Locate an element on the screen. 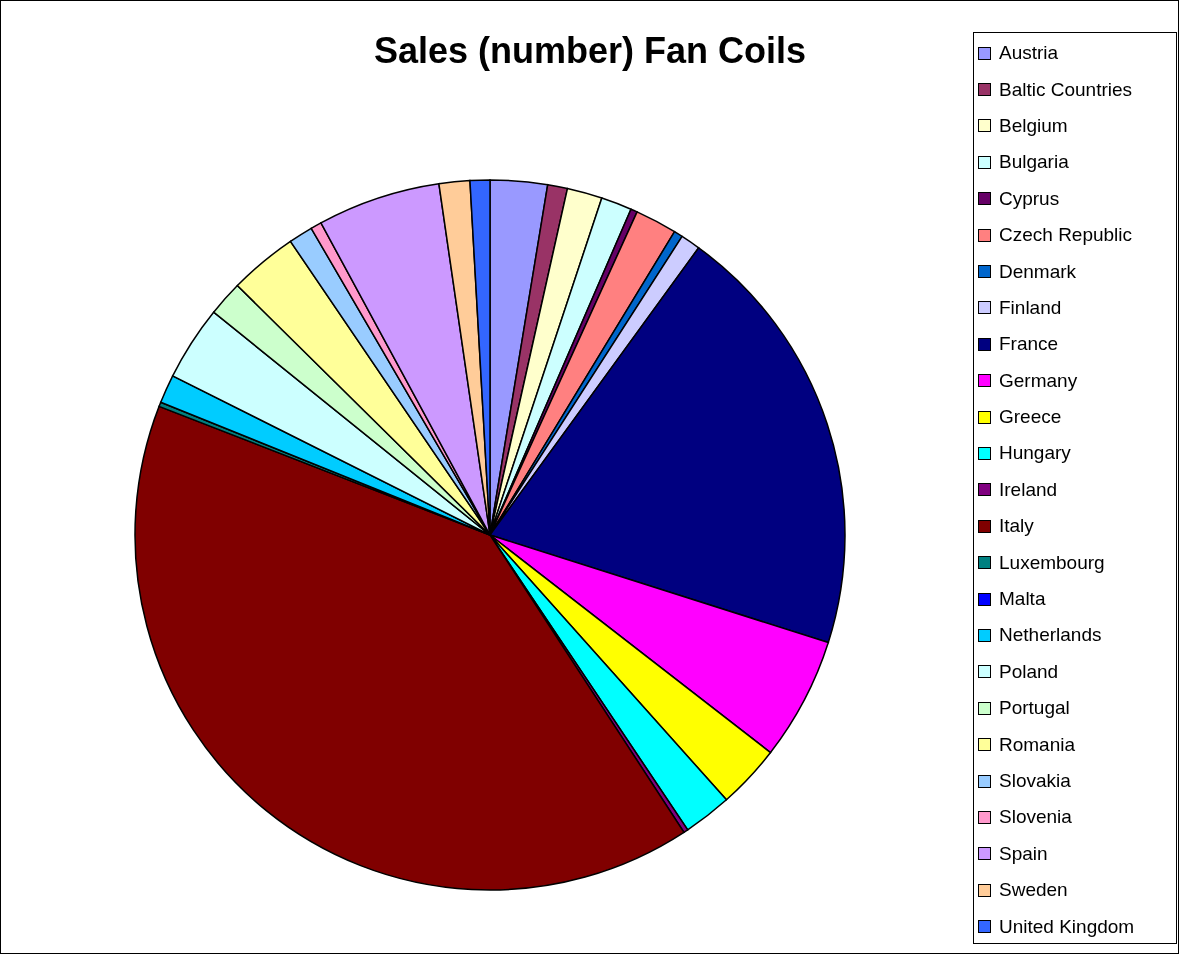 This screenshot has height=954, width=1179. legend-label: Bulgaria is located at coordinates (1034, 162).